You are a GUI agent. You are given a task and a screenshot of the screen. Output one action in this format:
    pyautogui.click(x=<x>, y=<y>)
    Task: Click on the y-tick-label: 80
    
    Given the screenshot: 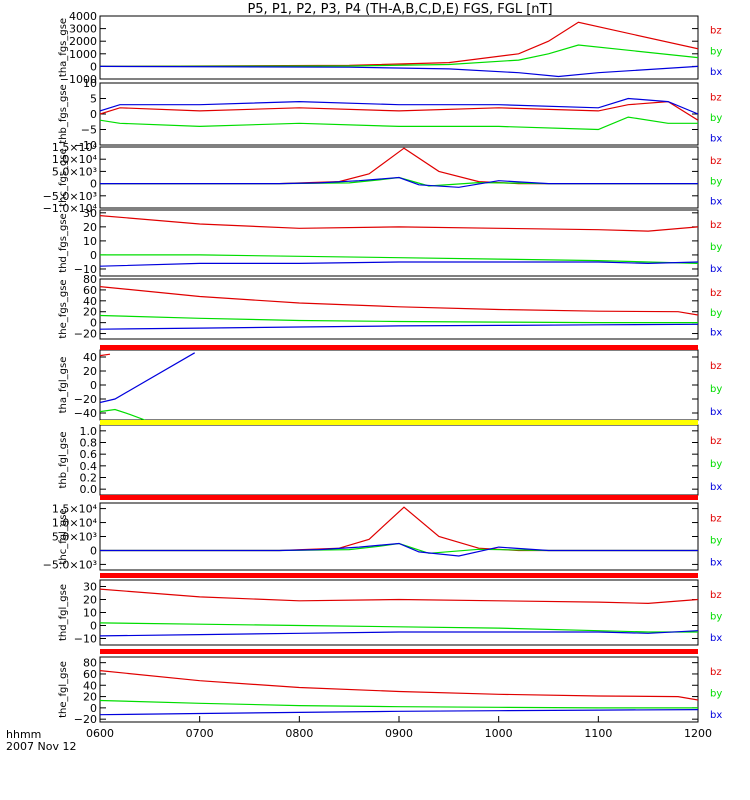 What is the action you would take?
    pyautogui.click(x=90, y=279)
    